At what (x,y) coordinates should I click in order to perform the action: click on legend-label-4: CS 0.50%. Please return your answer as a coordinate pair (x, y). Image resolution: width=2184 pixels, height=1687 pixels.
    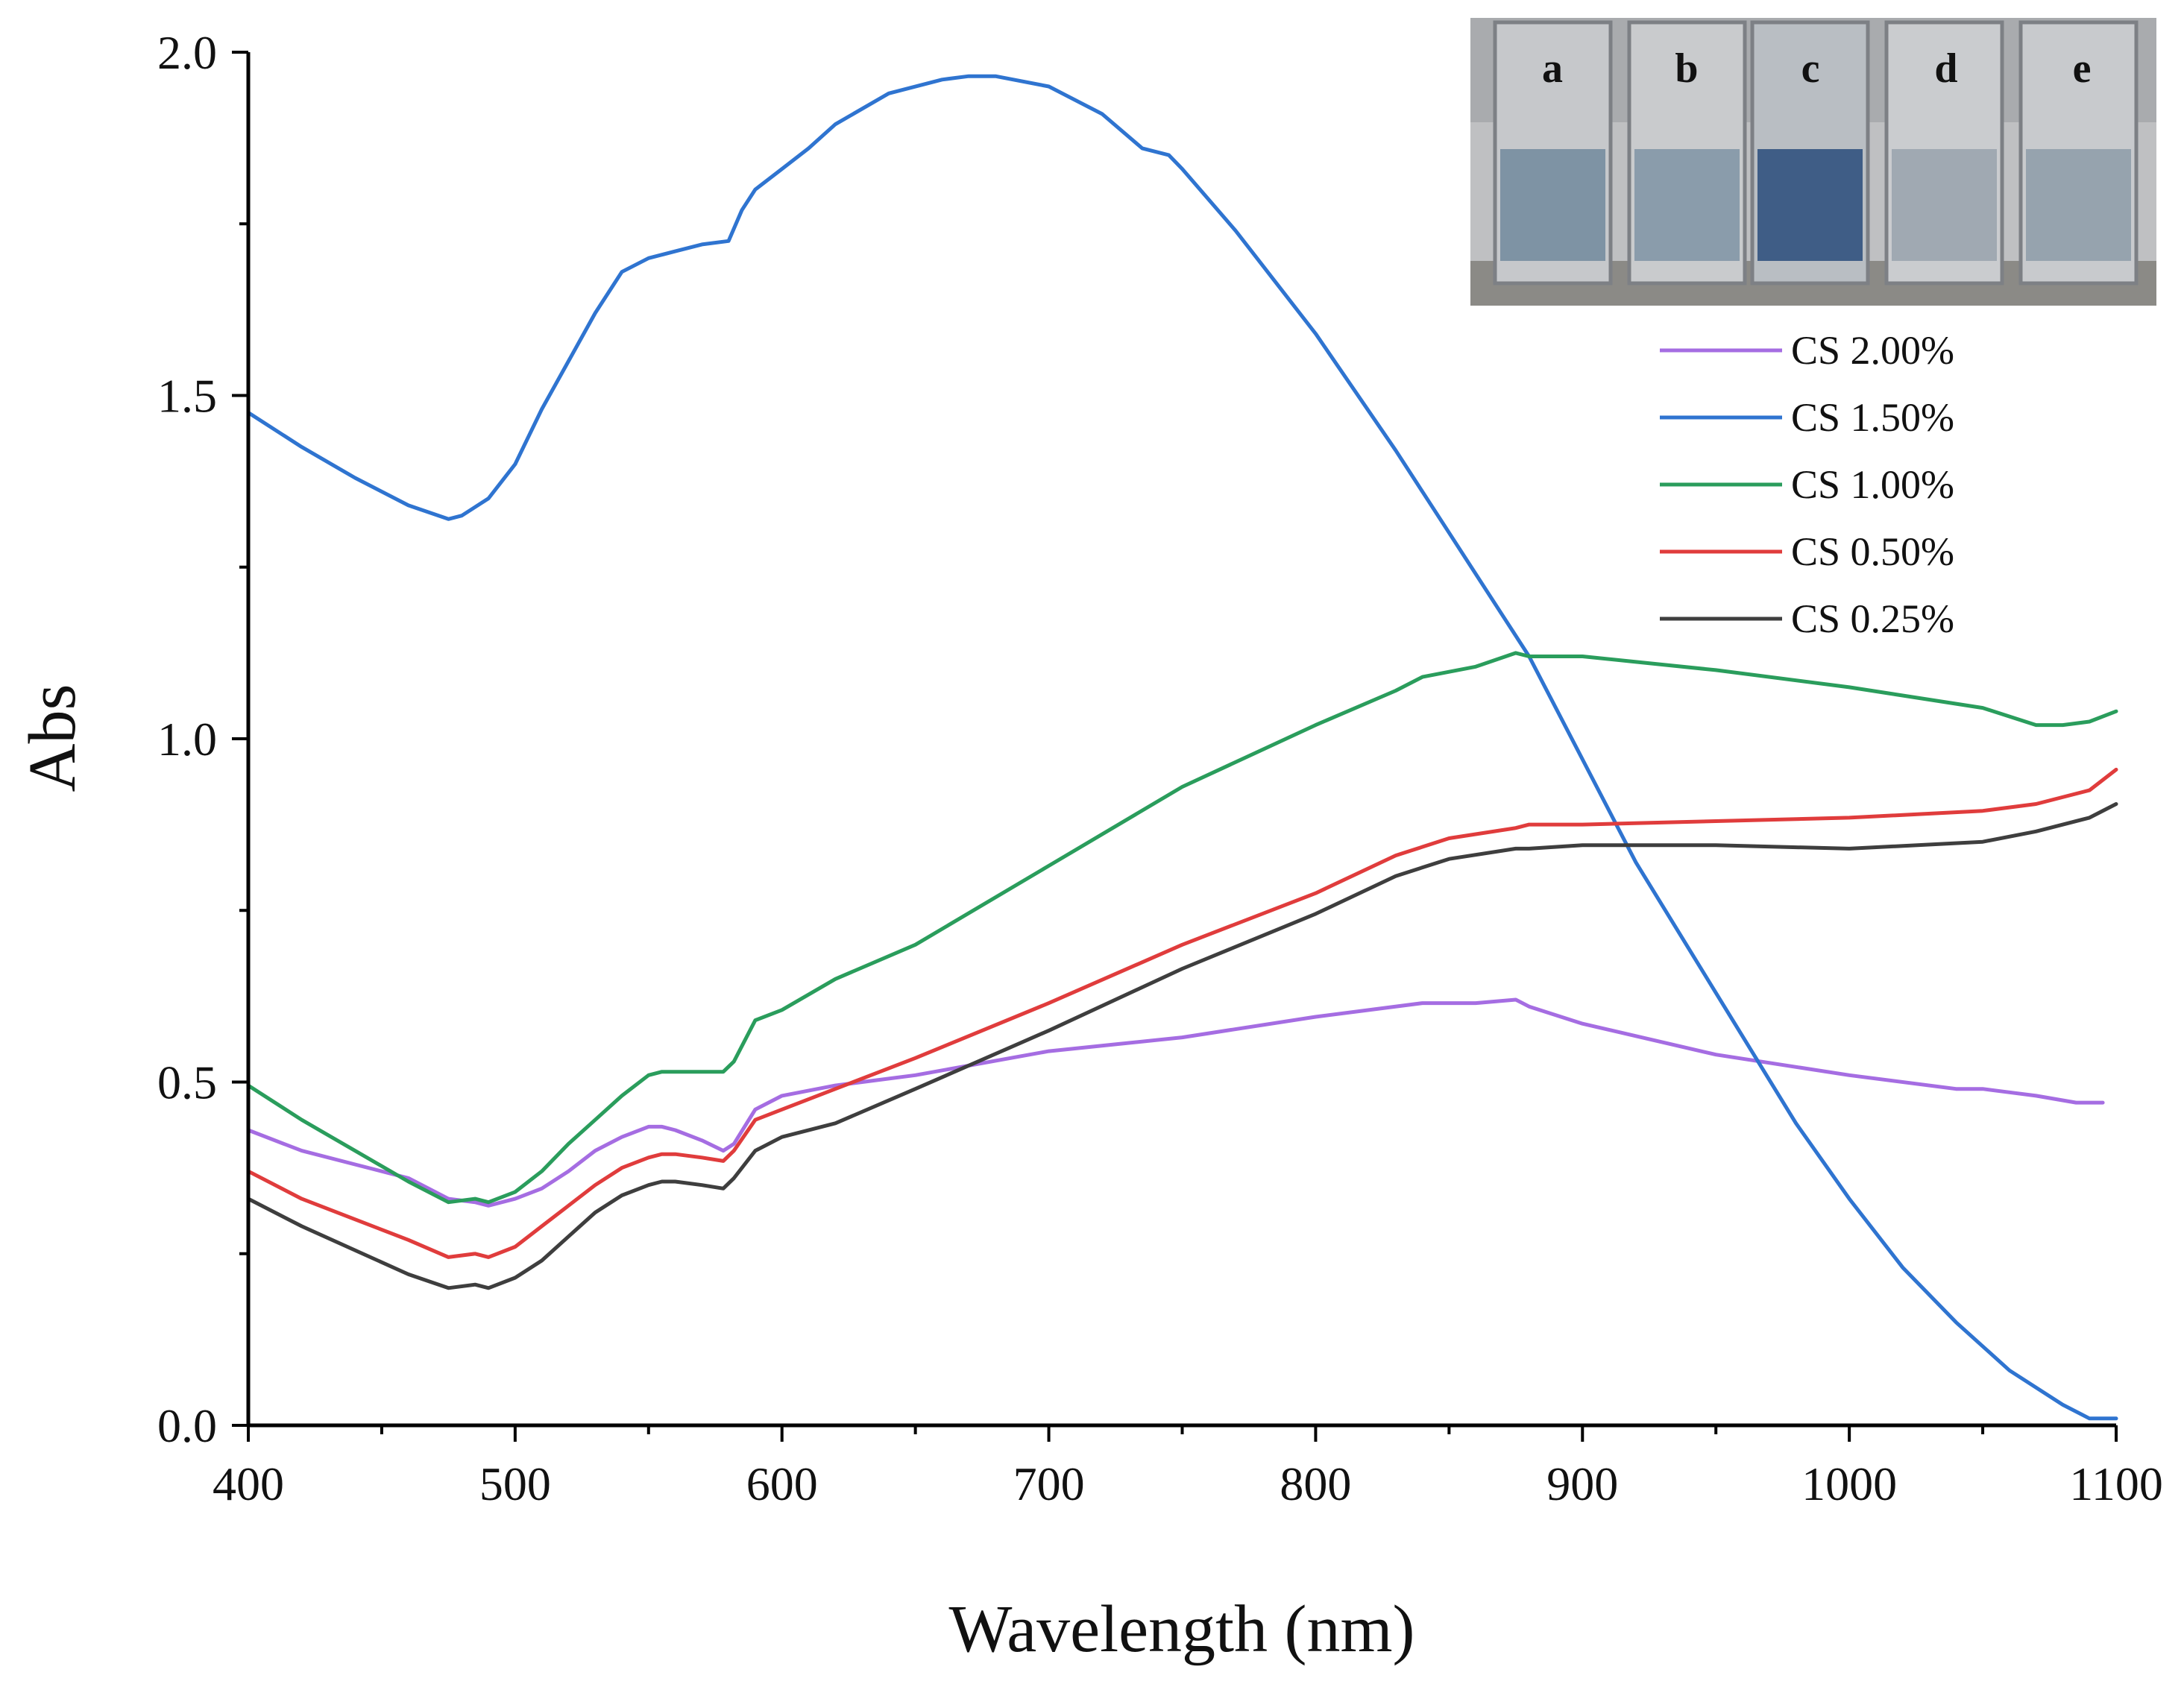
    Looking at the image, I should click on (1872, 551).